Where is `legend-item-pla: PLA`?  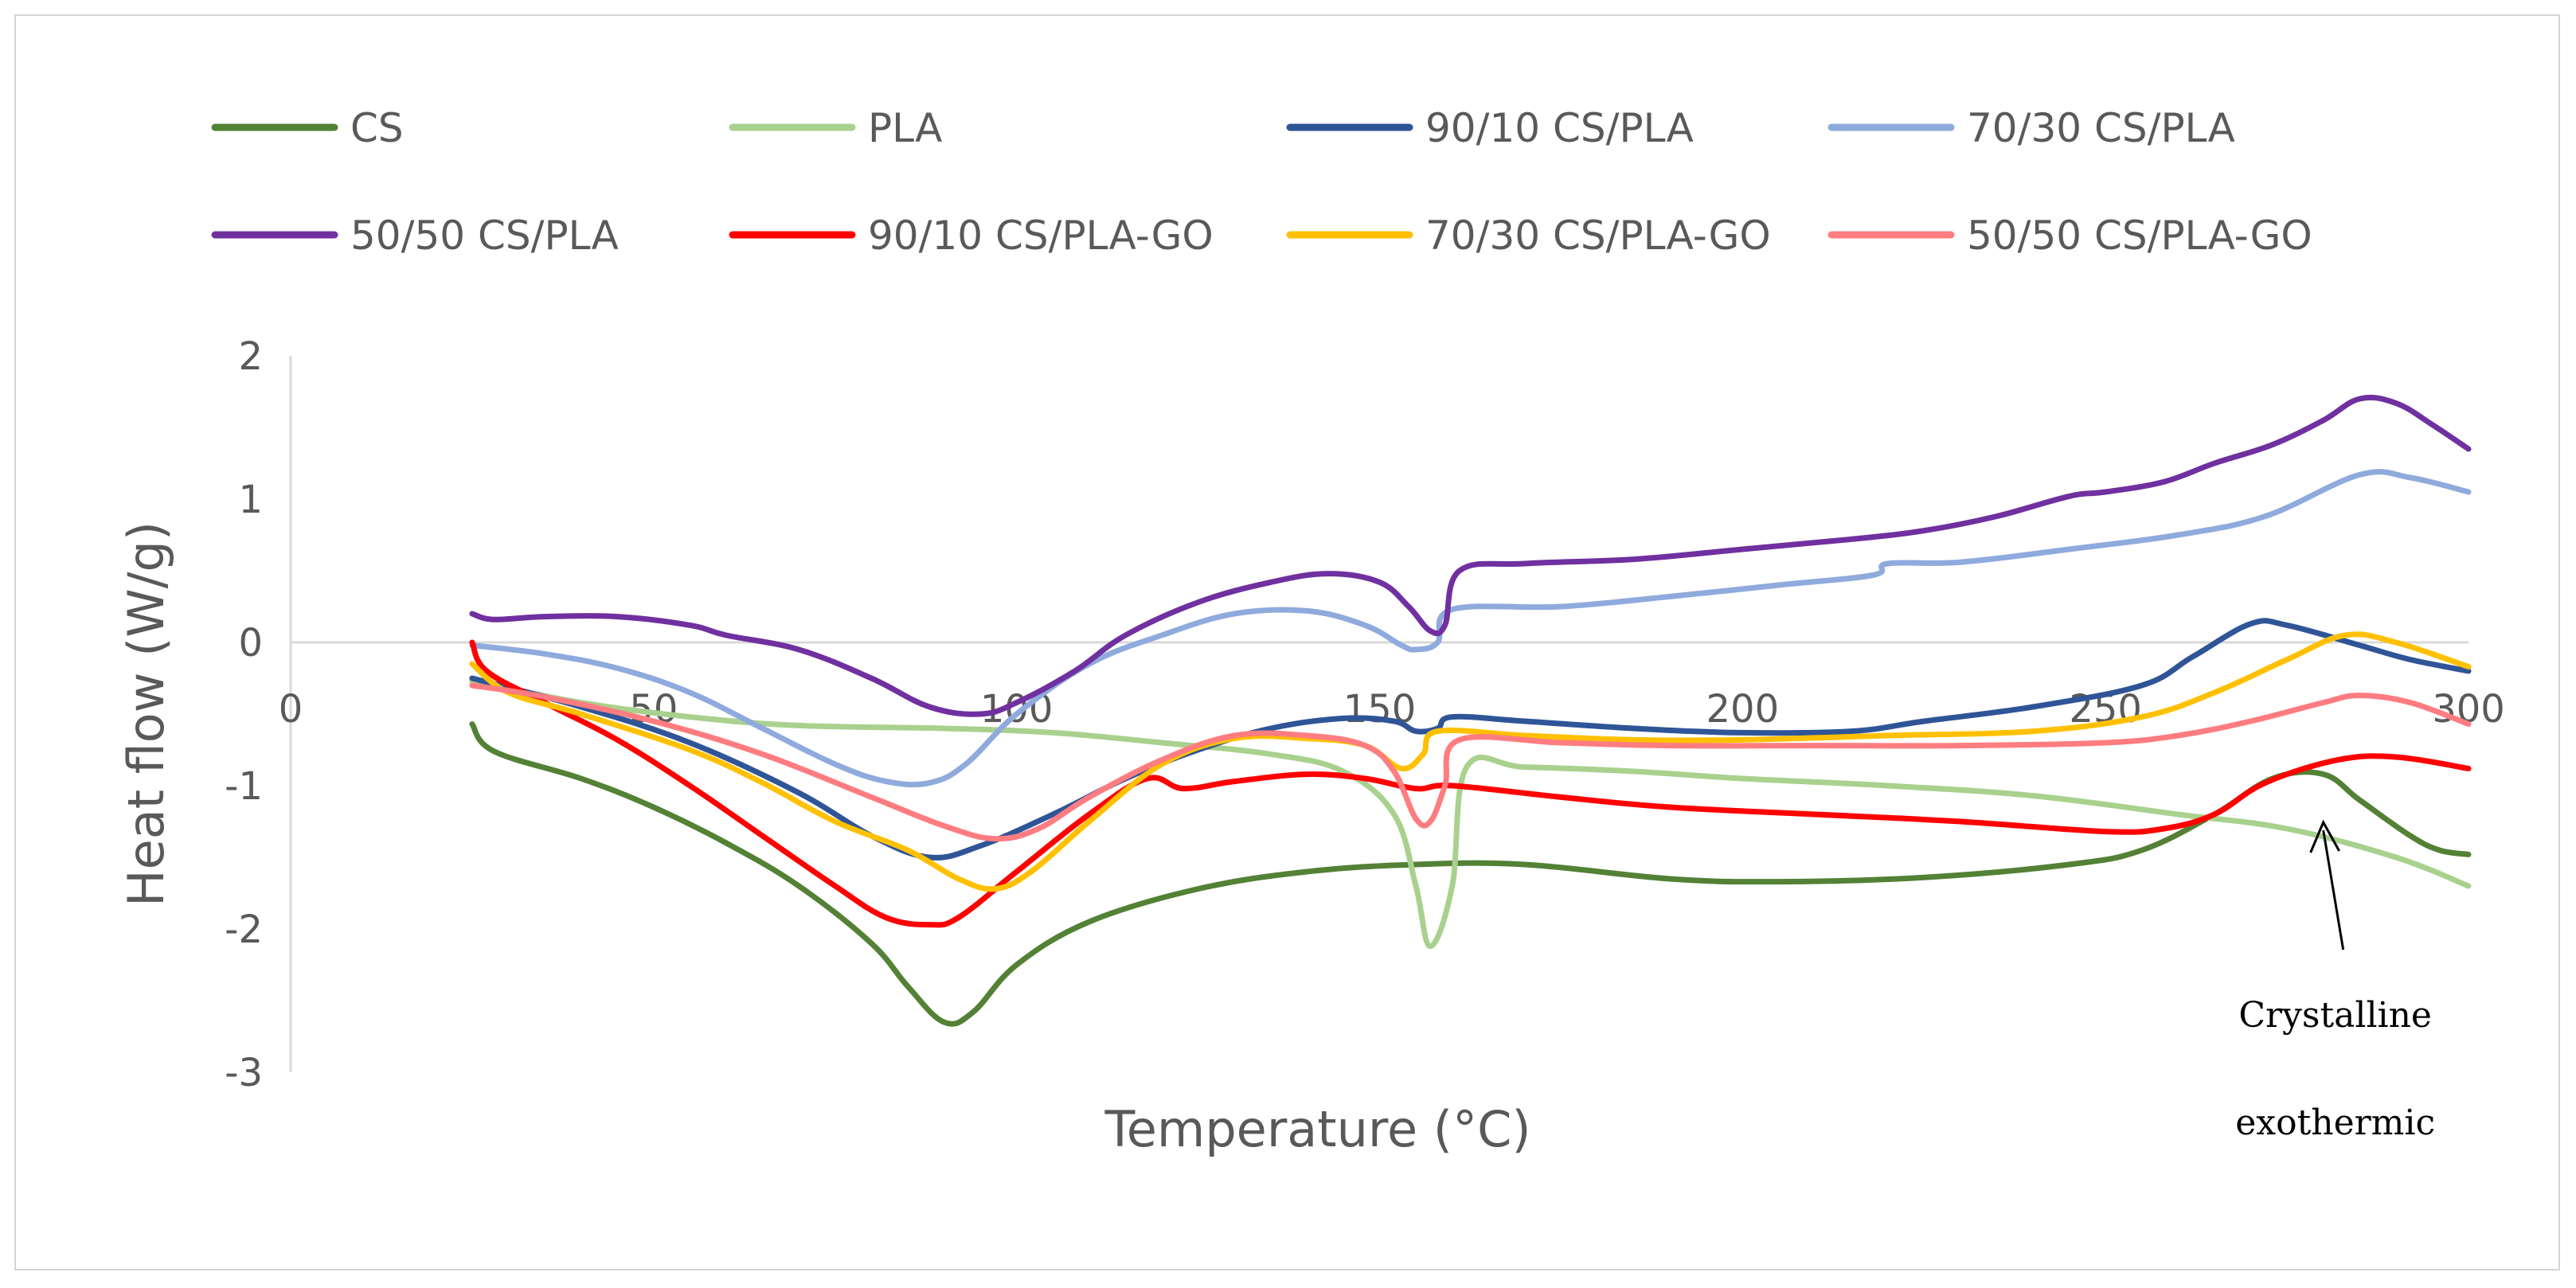
legend-item-pla: PLA is located at coordinates (835, 128).